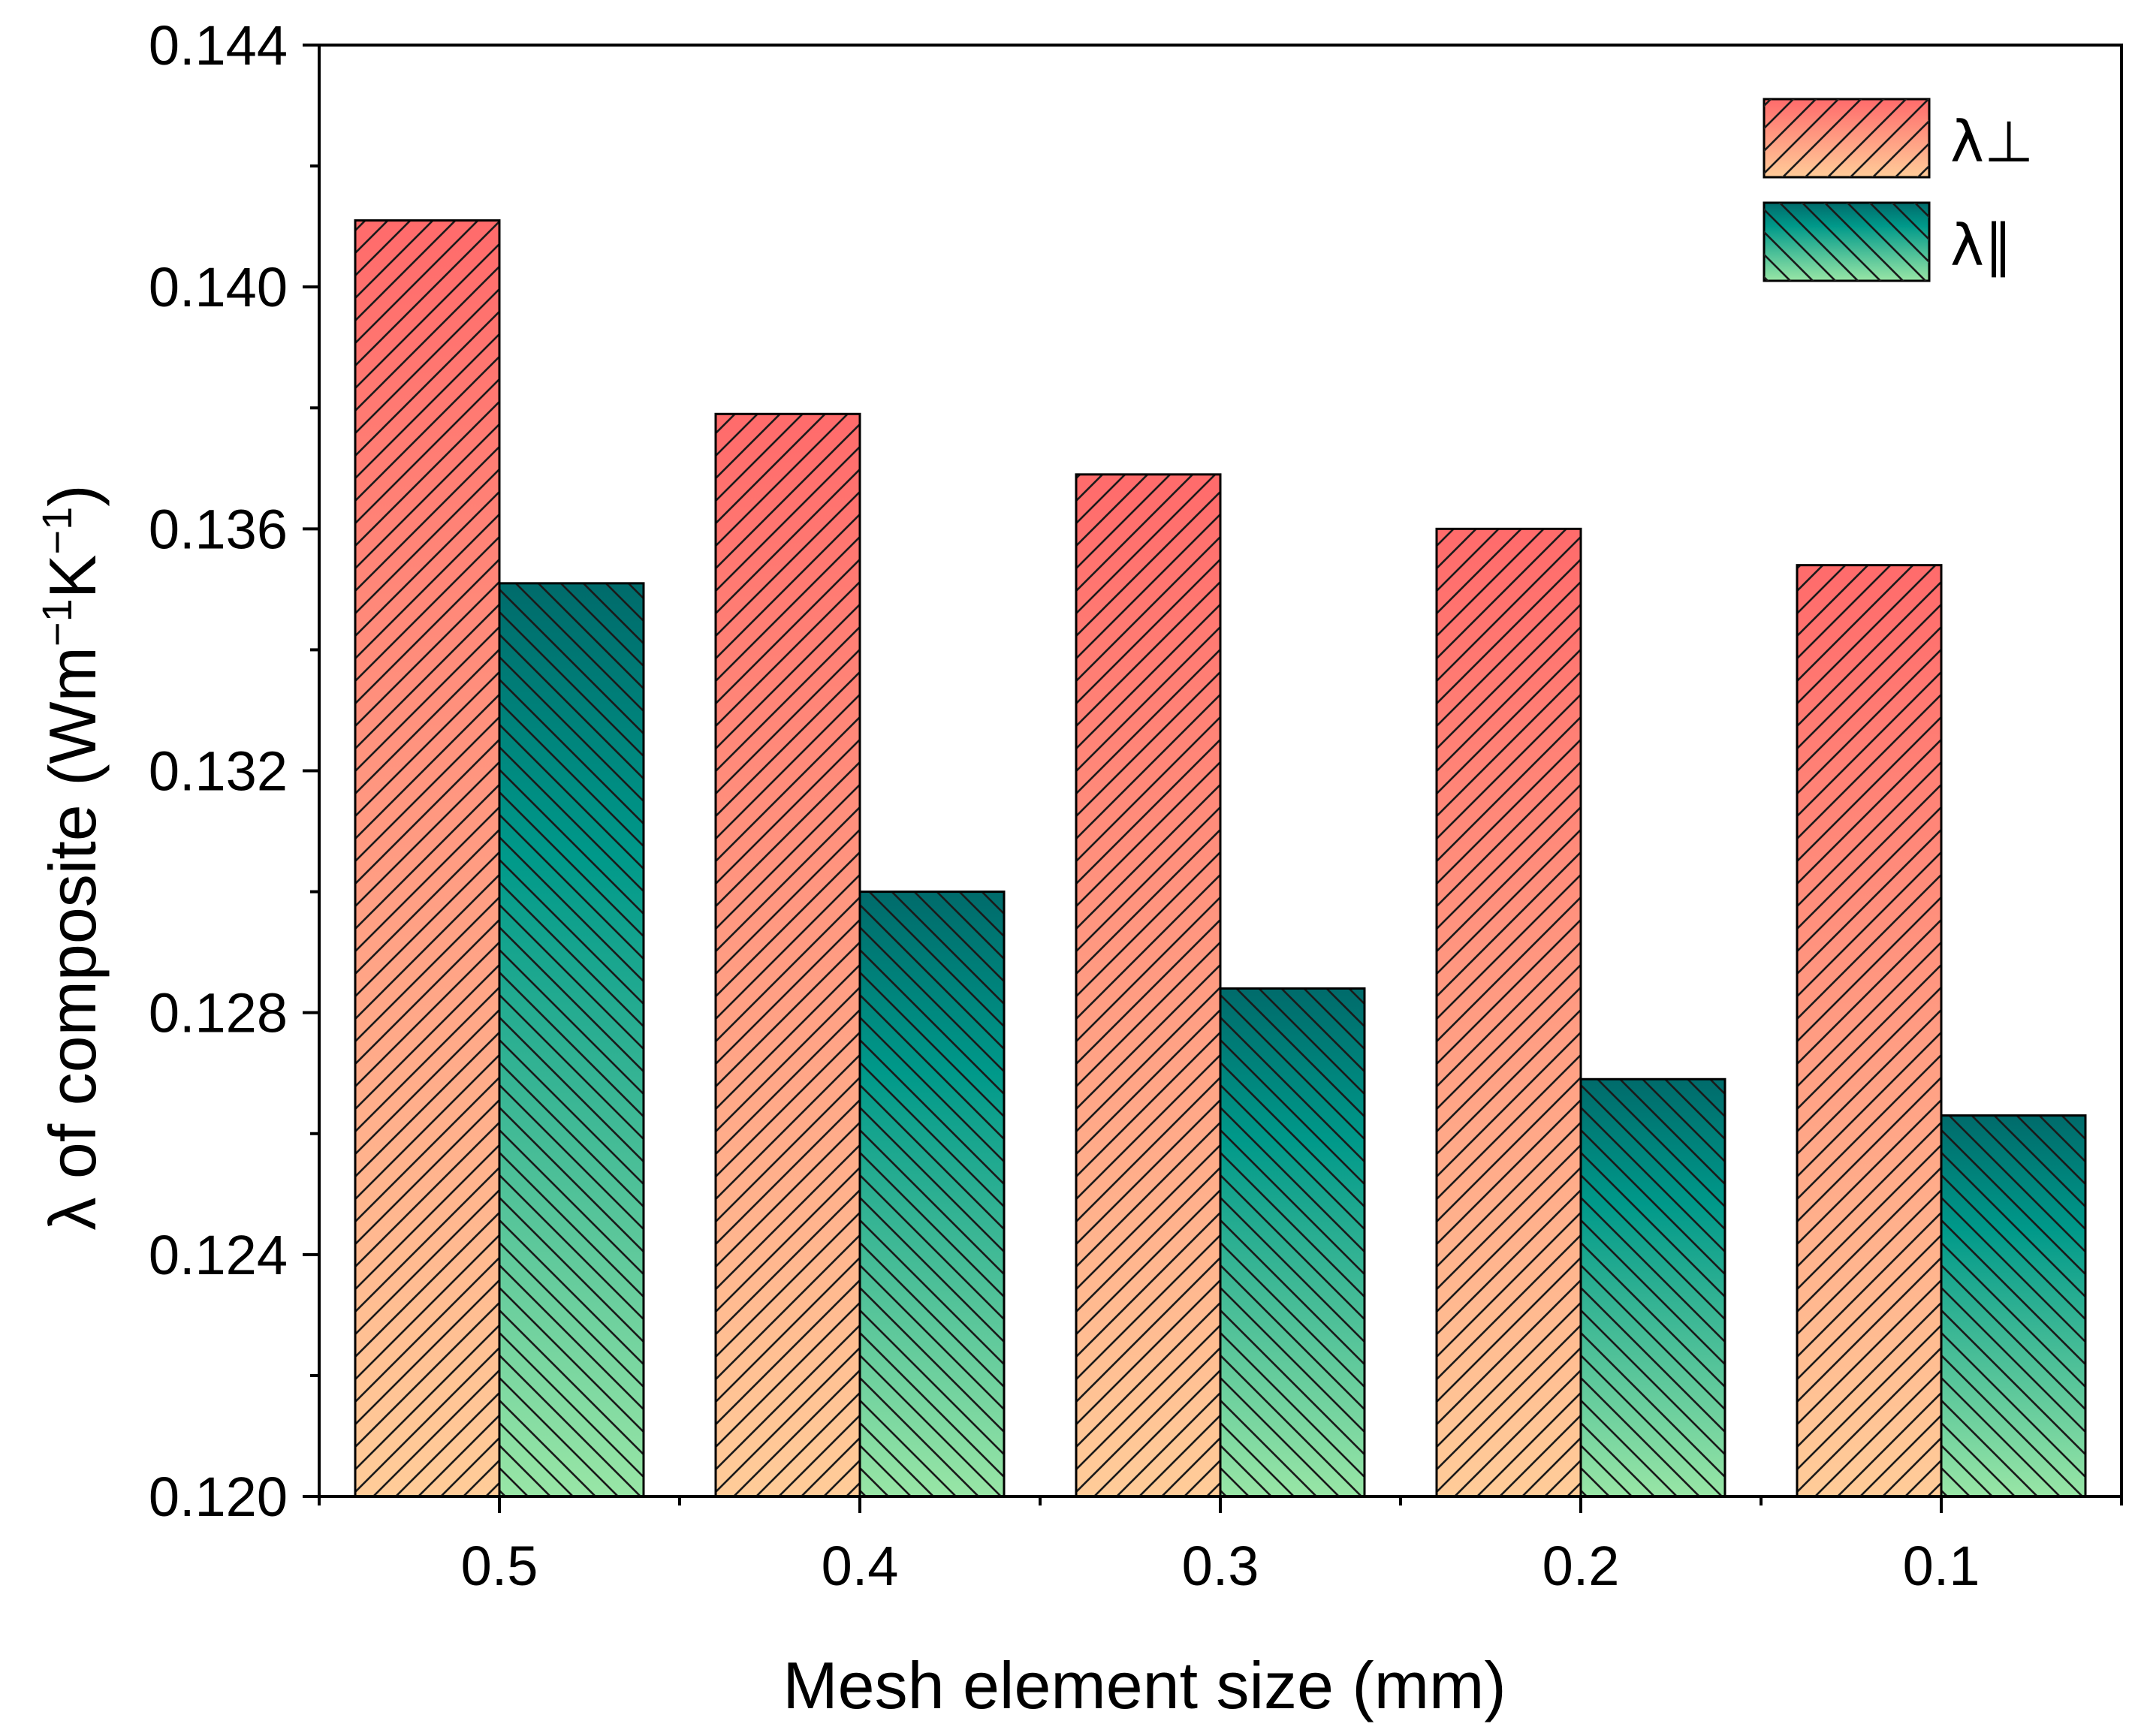  What do you see at coordinates (72, 577) in the screenshot?
I see `y-axis-title-mid: K` at bounding box center [72, 577].